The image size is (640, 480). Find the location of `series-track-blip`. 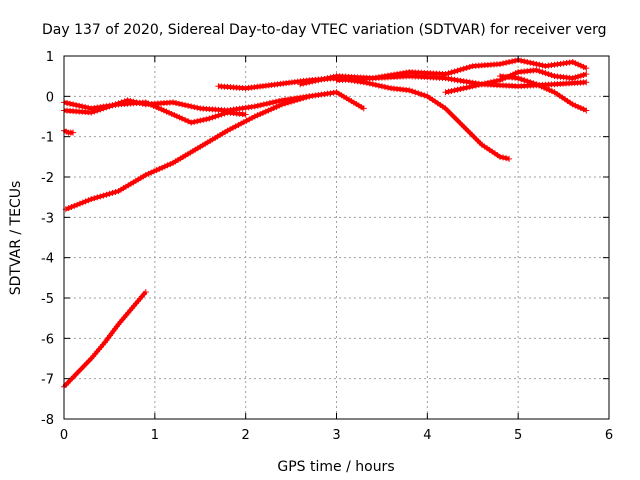

series-track-blip is located at coordinates (69, 131).